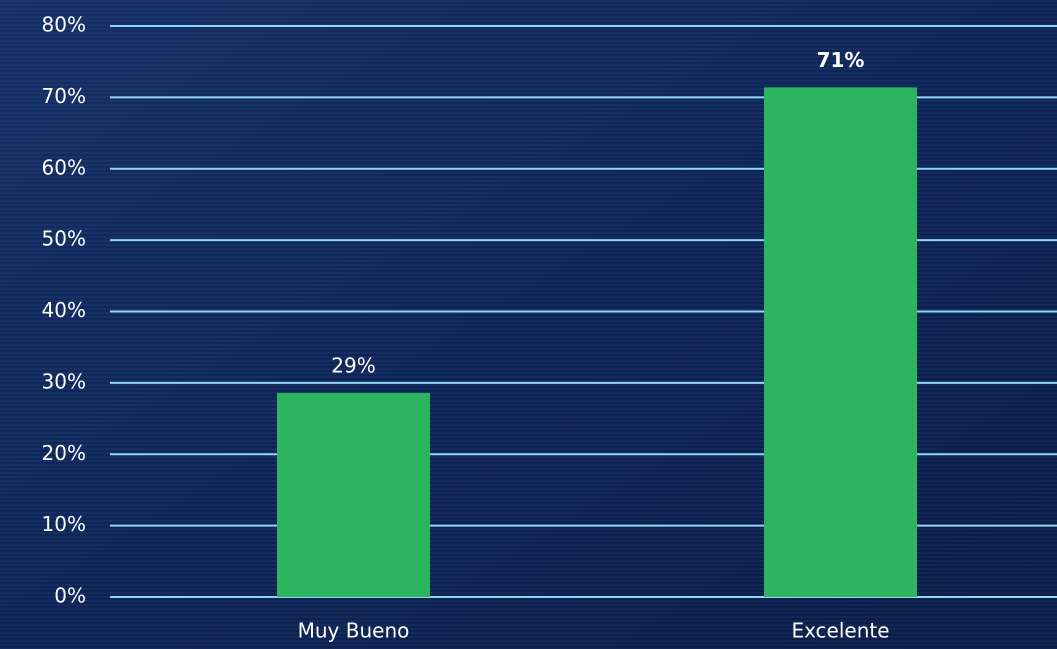  I want to click on y-tick-label: 0%, so click(70, 596).